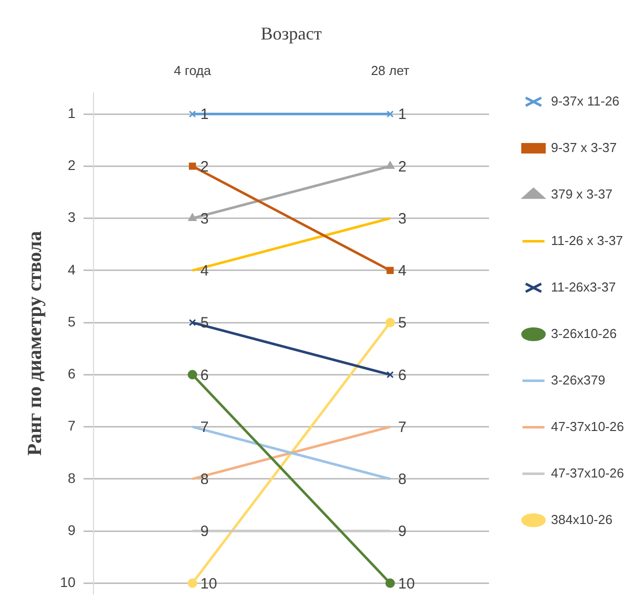  What do you see at coordinates (193, 70) in the screenshot?
I see `x-tick-label: 4 года` at bounding box center [193, 70].